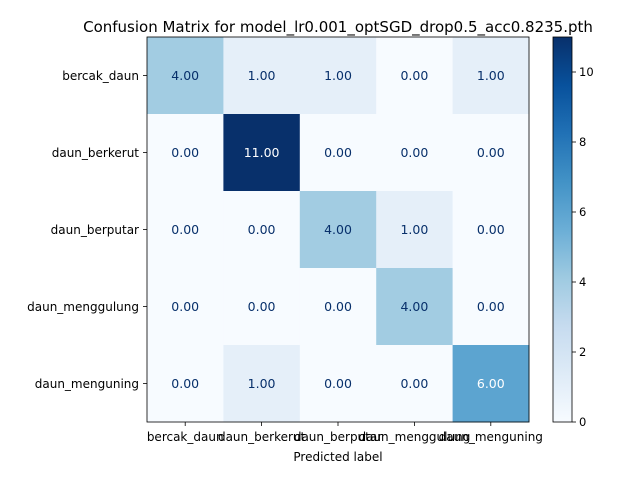 The image size is (640, 480). I want to click on y-tick-label: daun_menguning, so click(87, 384).